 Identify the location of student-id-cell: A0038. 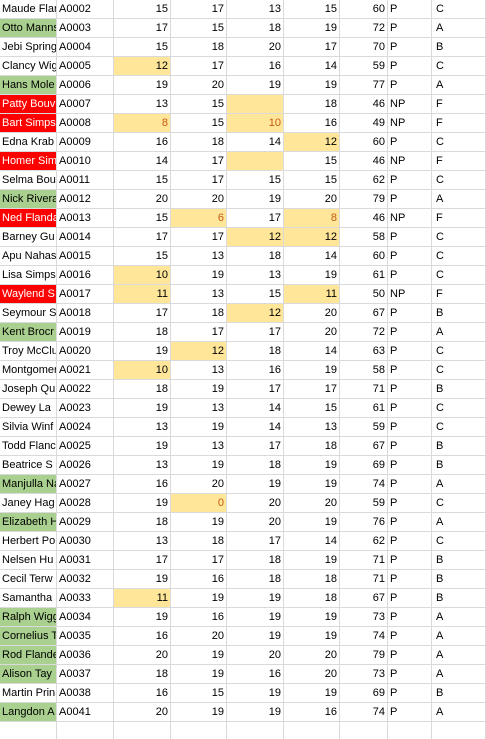
(85, 693).